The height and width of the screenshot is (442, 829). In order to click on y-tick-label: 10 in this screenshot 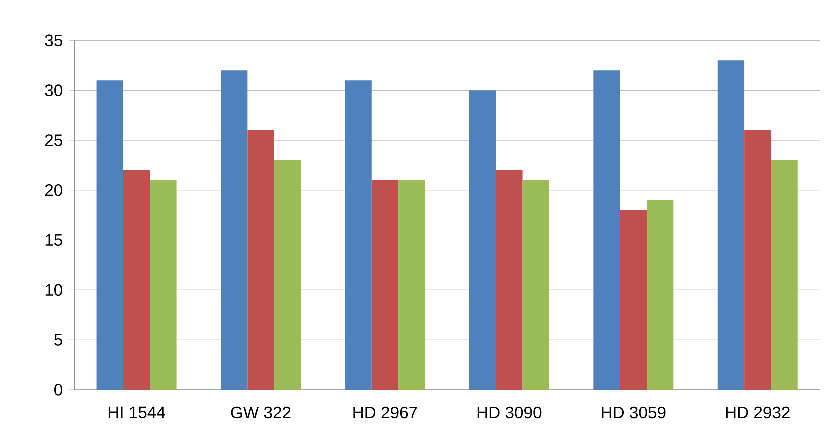, I will do `click(54, 290)`.